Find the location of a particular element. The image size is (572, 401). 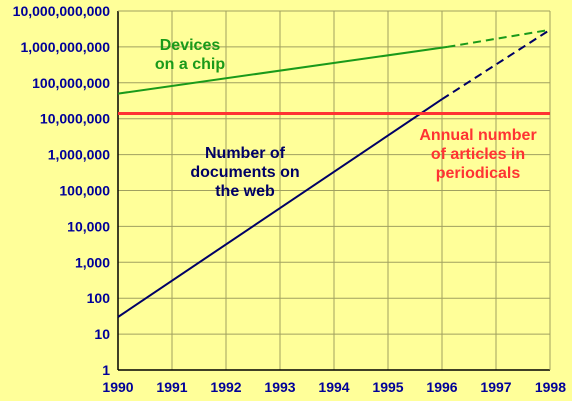

web-documents-label-line: documents on is located at coordinates (244, 172).